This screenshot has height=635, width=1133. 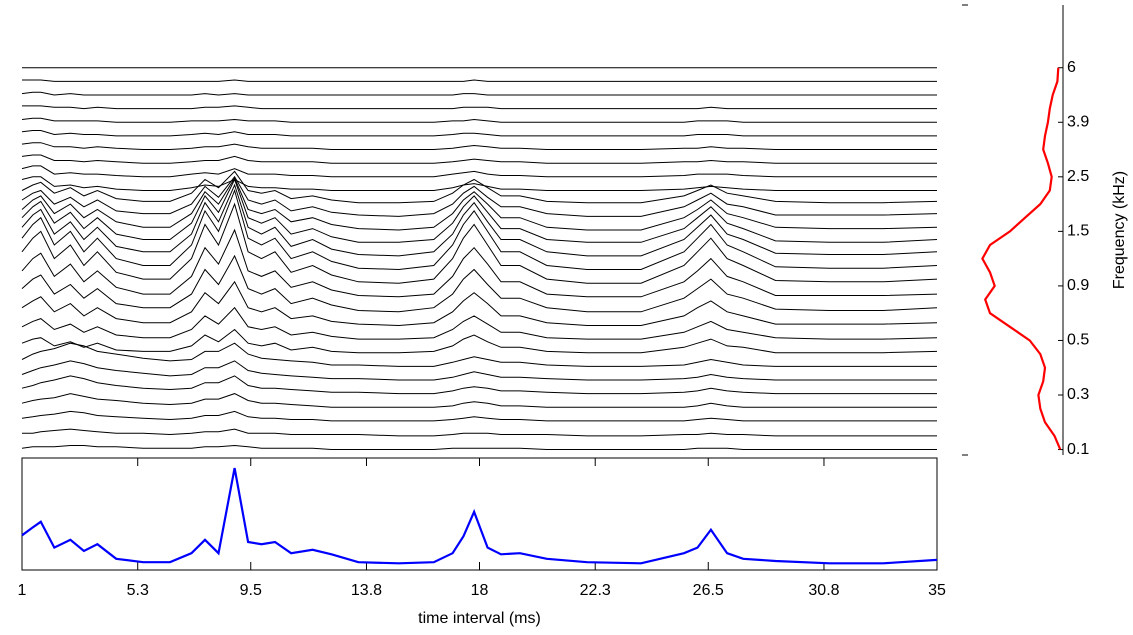 I want to click on x-tick-label: 13.8, so click(x=366, y=590).